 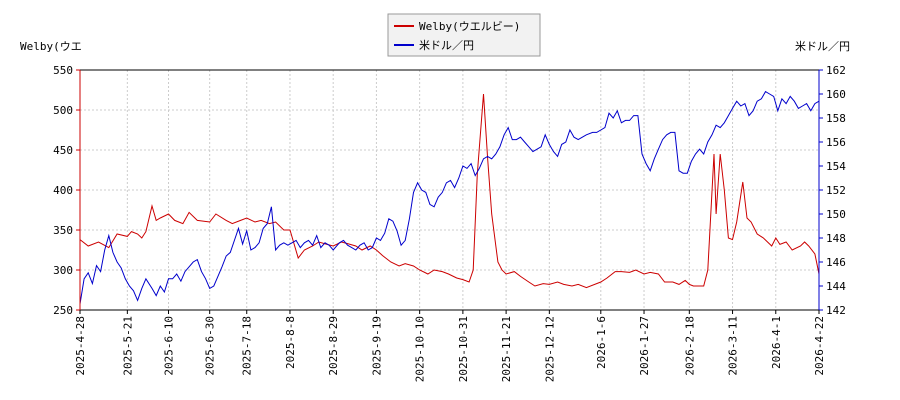 I want to click on x-tick-label: 2025-9-19, so click(x=376, y=346).